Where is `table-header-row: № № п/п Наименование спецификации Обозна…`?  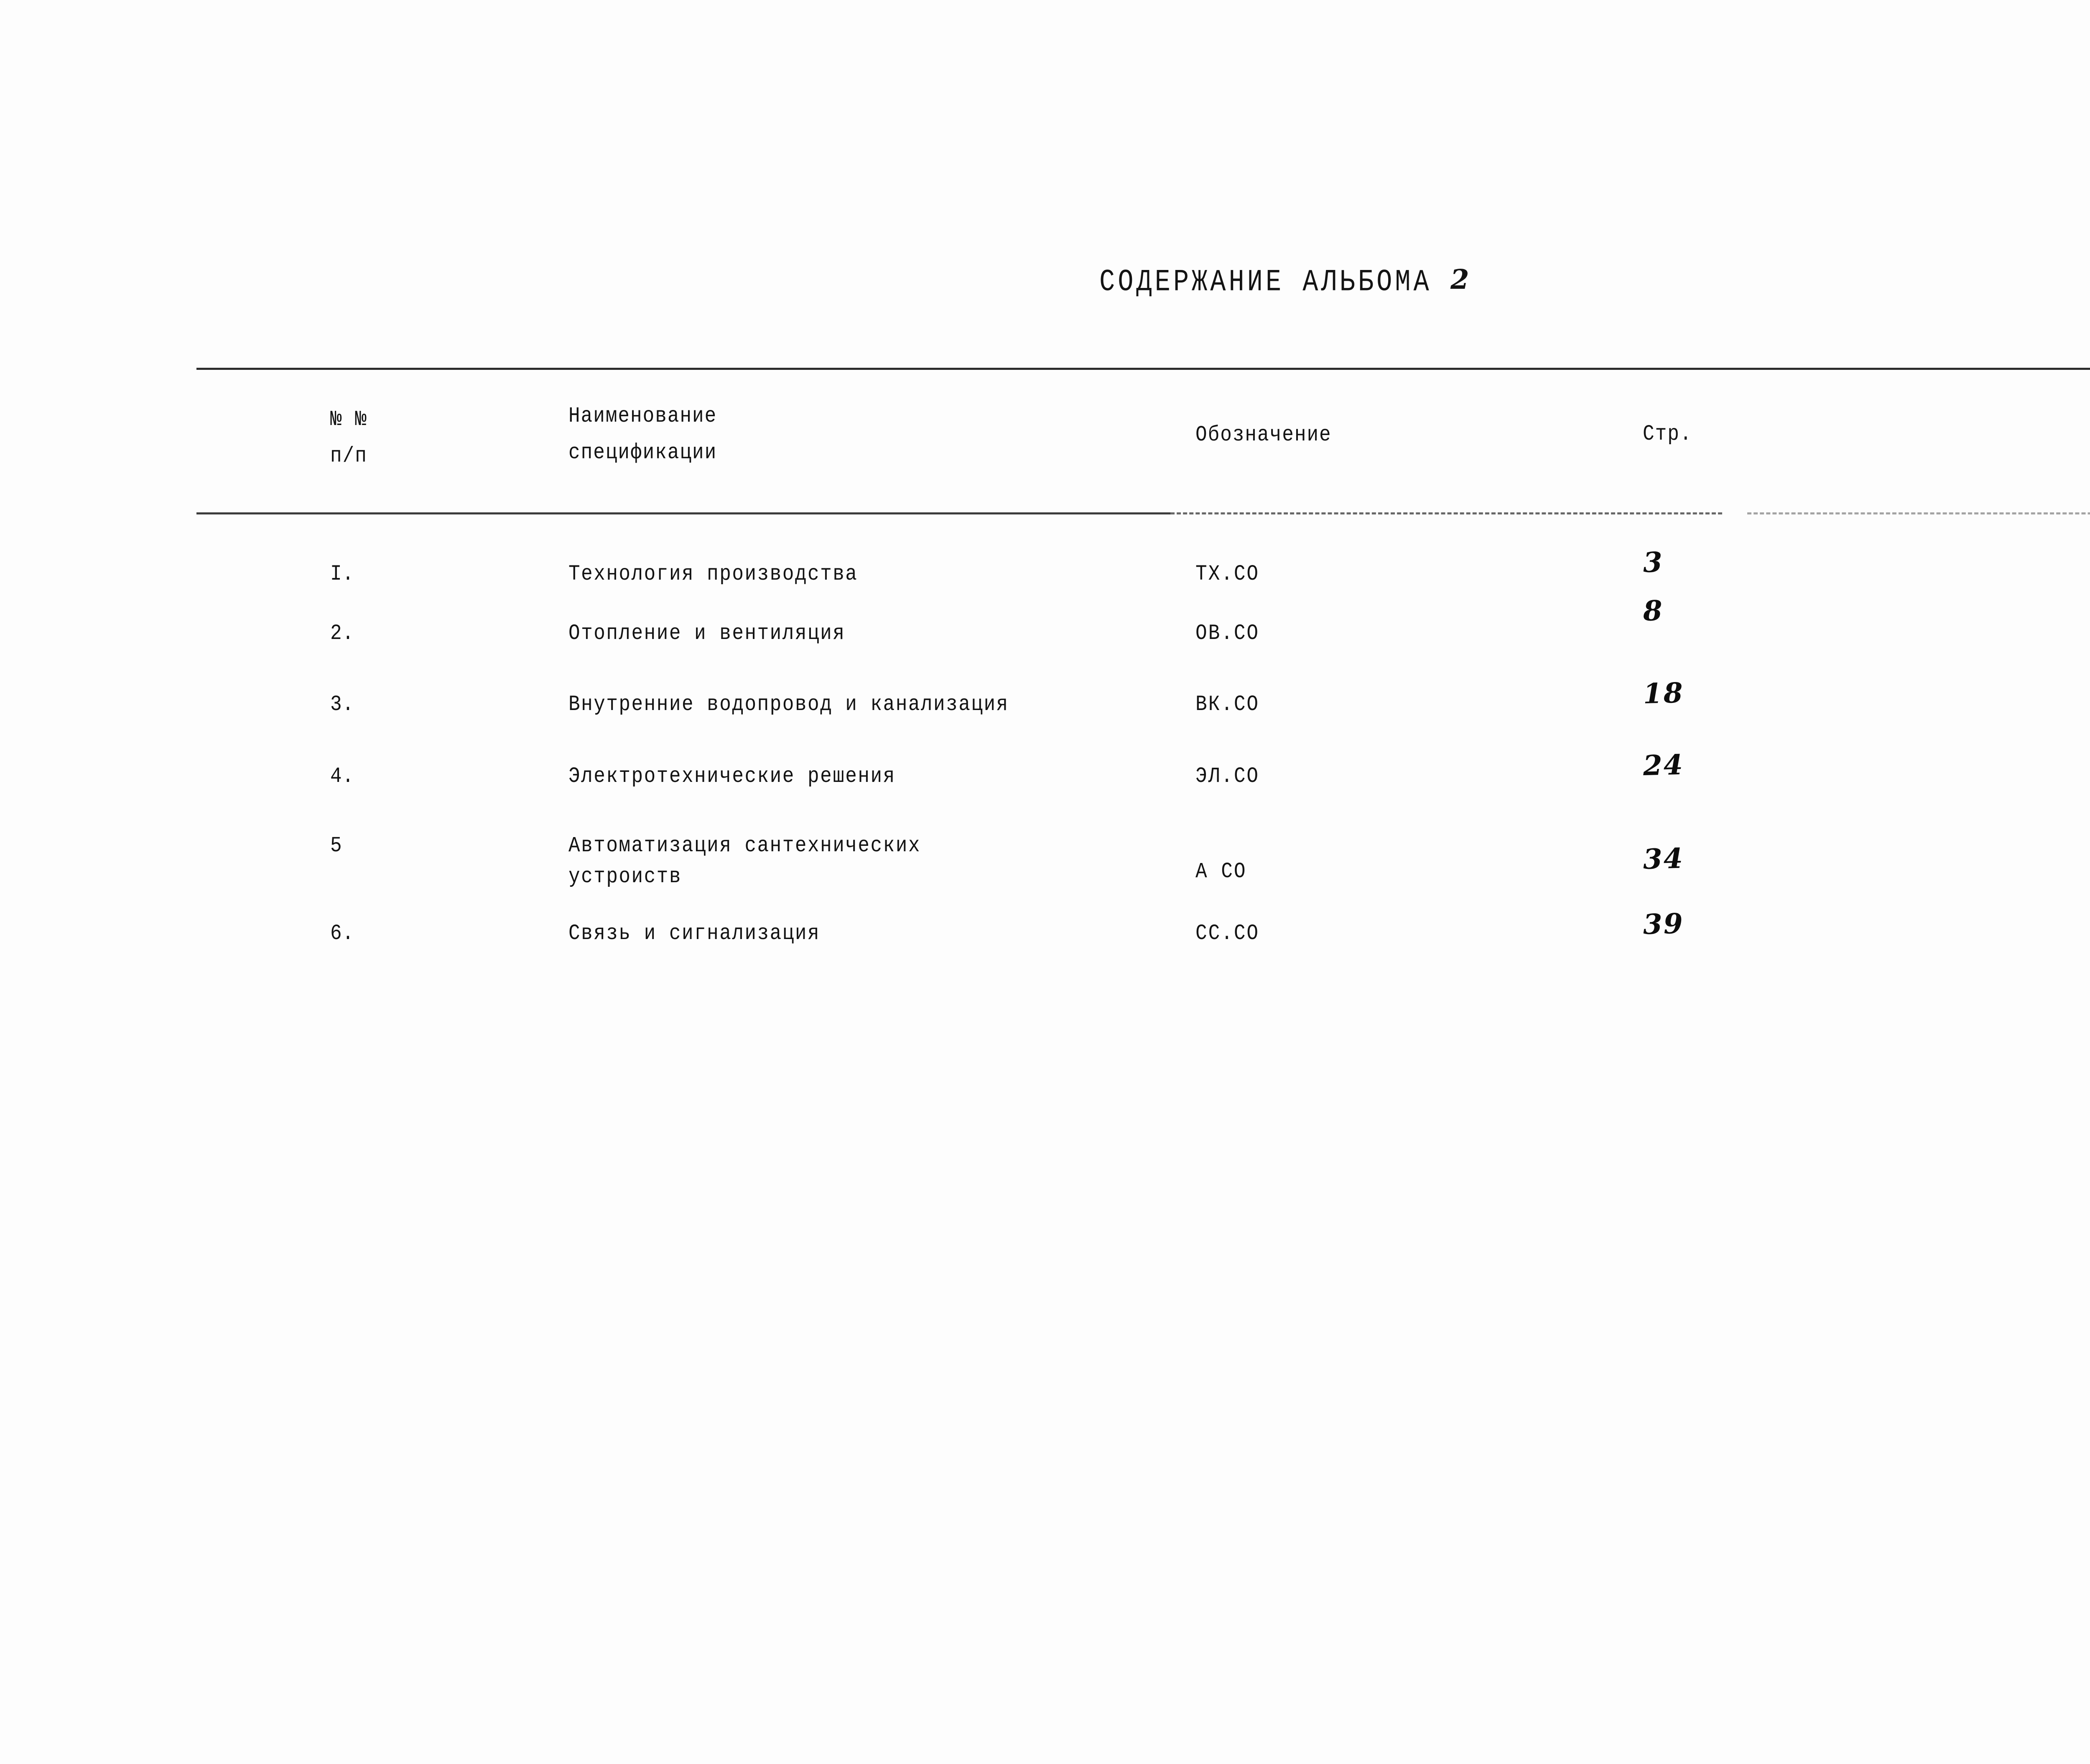
table-header-row: № № п/п Наименование спецификации Обозна… is located at coordinates (1045, 447).